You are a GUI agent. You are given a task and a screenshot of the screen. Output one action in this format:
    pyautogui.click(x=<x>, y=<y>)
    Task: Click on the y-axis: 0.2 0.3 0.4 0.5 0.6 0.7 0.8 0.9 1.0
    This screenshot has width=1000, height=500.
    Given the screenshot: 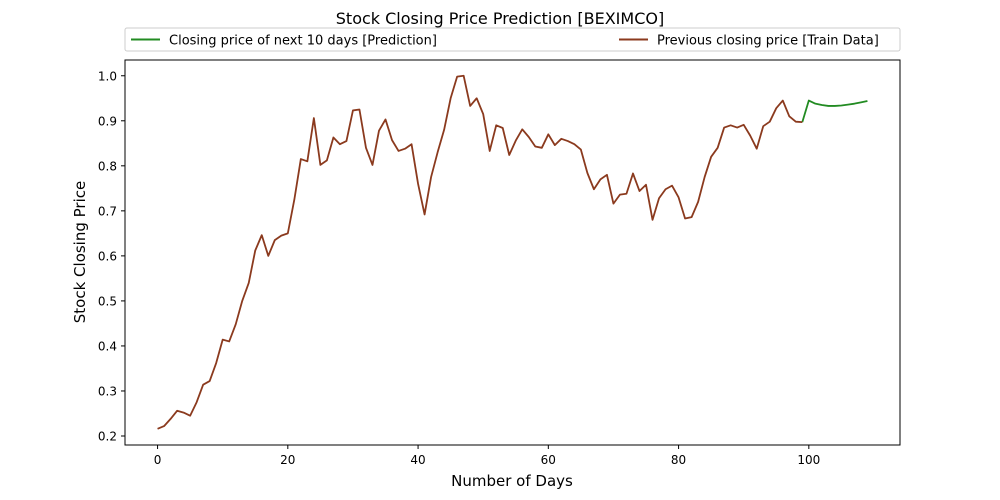 What is the action you would take?
    pyautogui.click(x=111, y=256)
    